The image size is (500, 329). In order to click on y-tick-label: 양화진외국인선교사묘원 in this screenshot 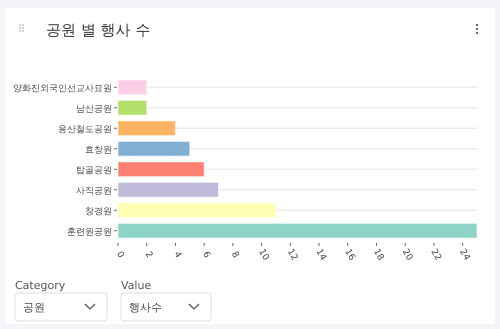, I will do `click(62, 89)`.